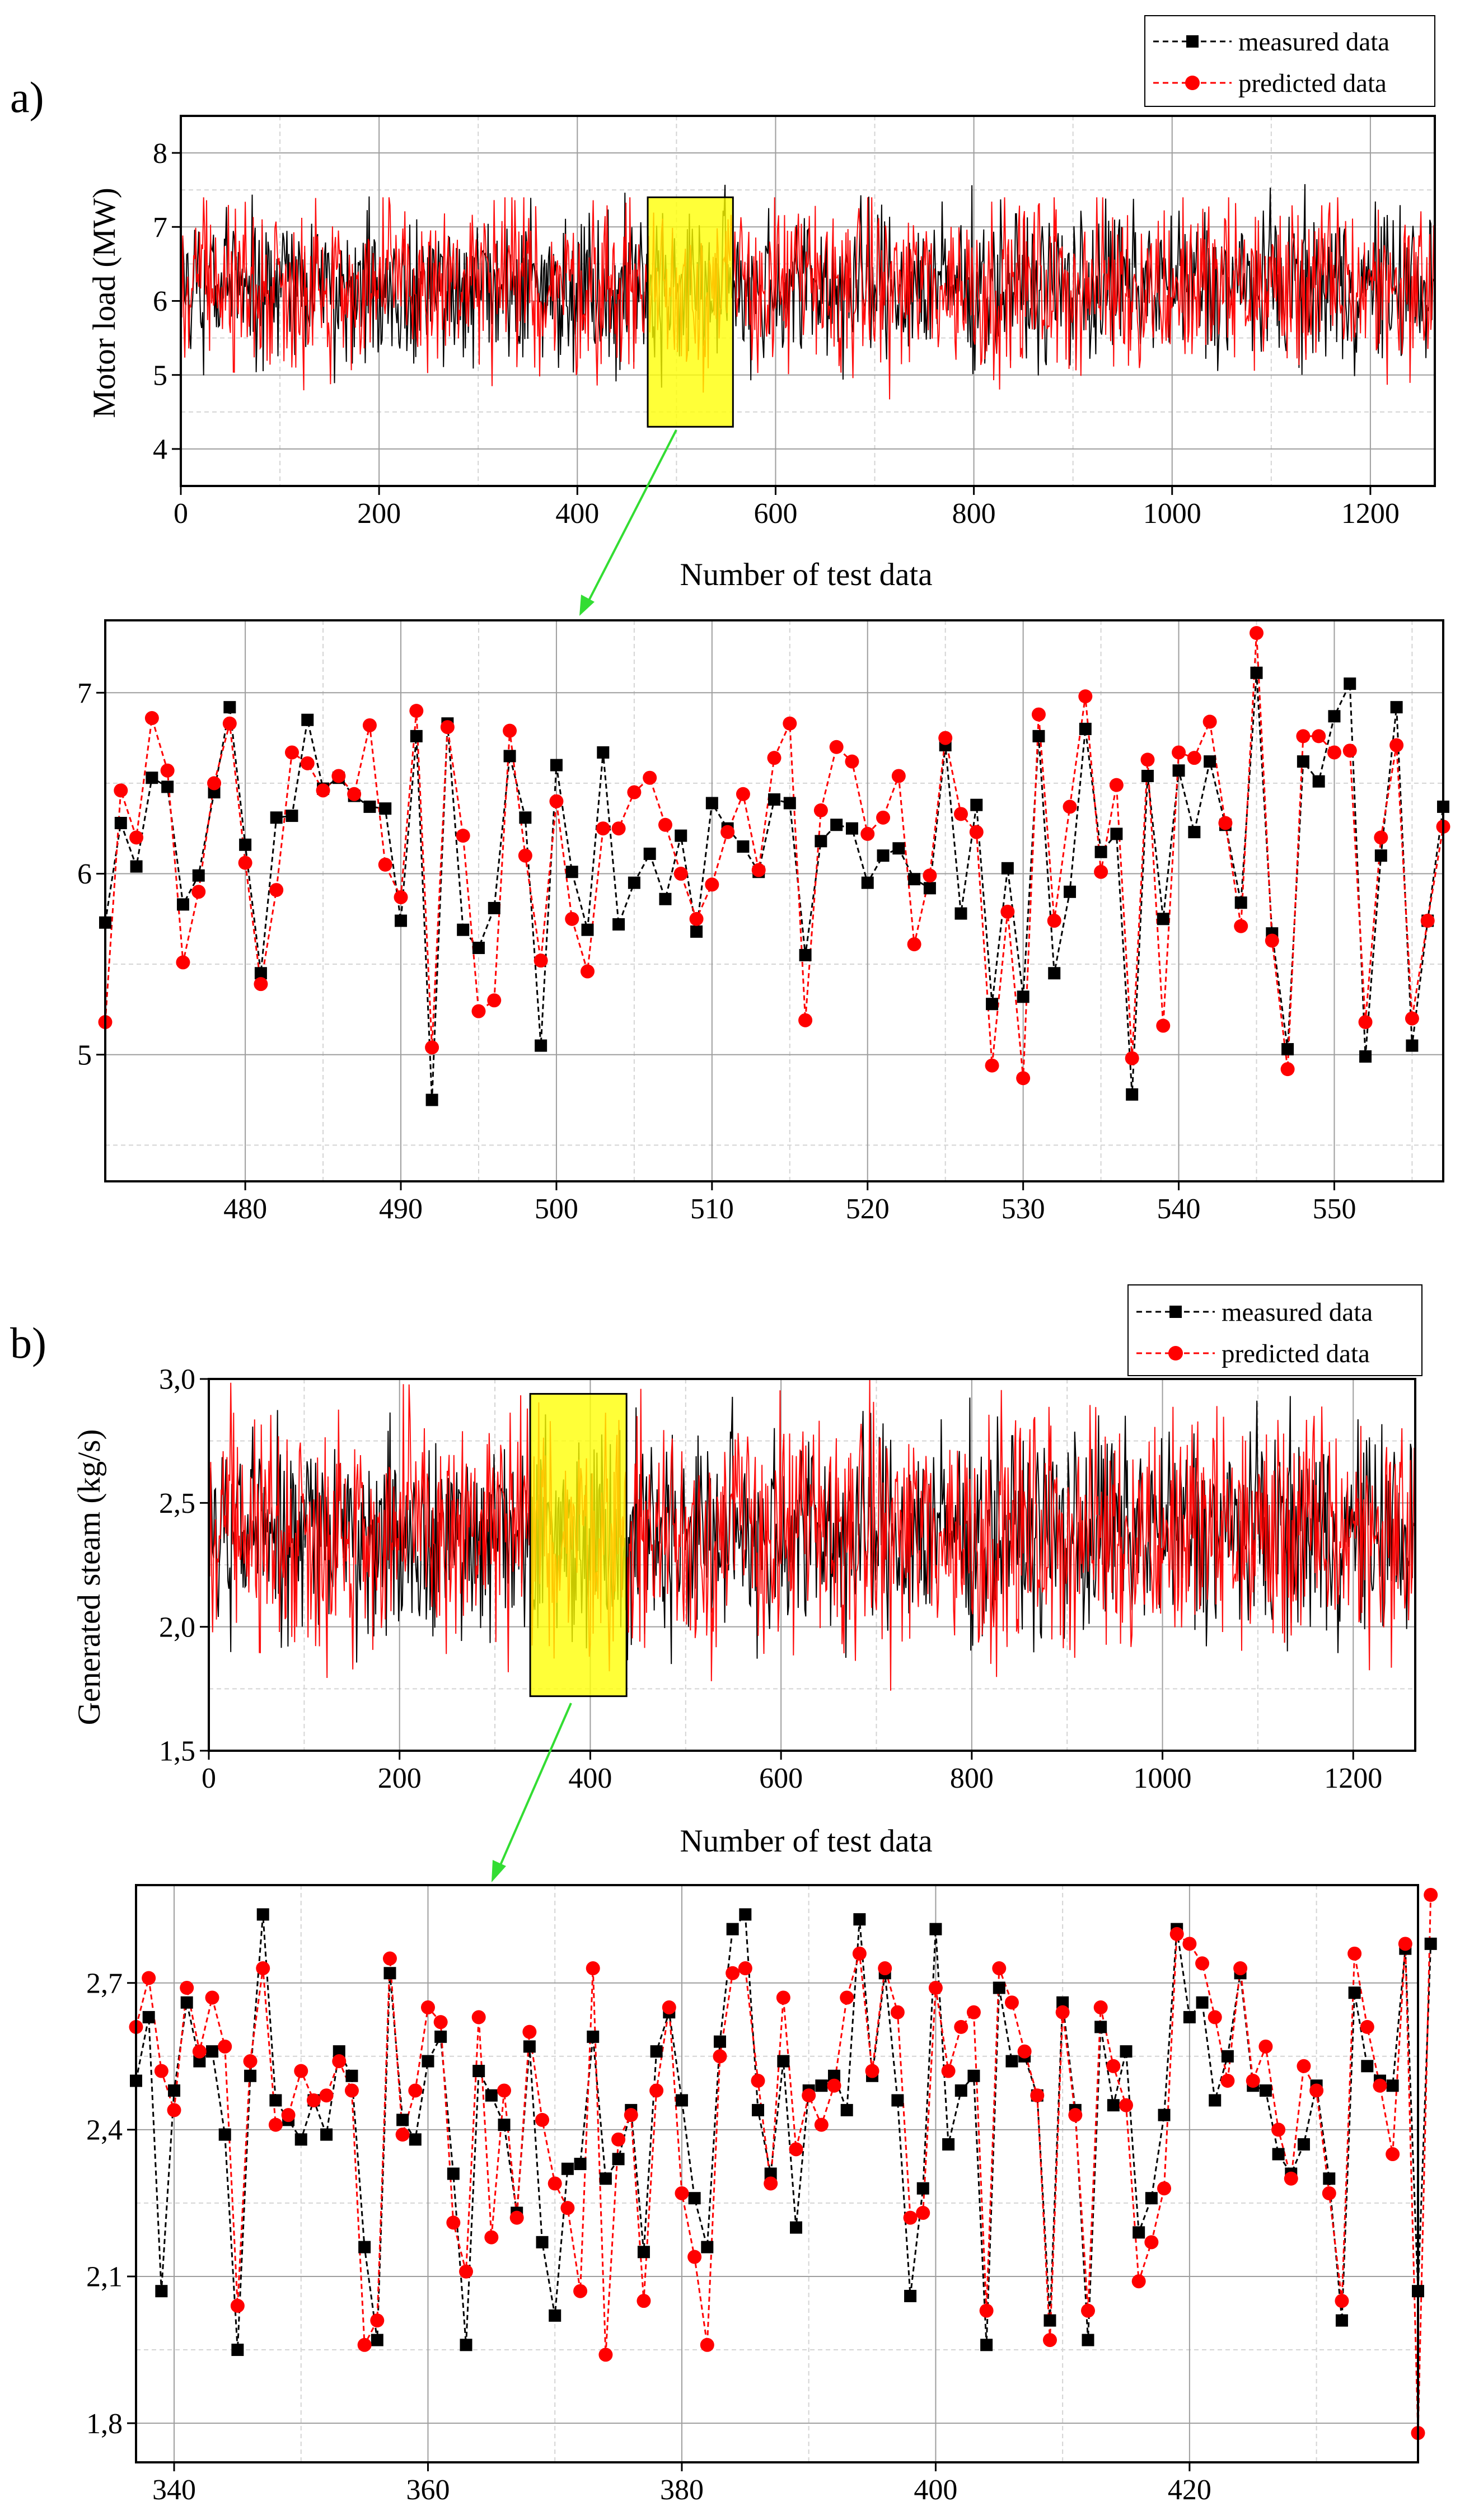 This screenshot has height=2520, width=1460. Describe the element at coordinates (974, 514) in the screenshot. I see `plot-area-a-overview-x-tick-label: 800` at that location.